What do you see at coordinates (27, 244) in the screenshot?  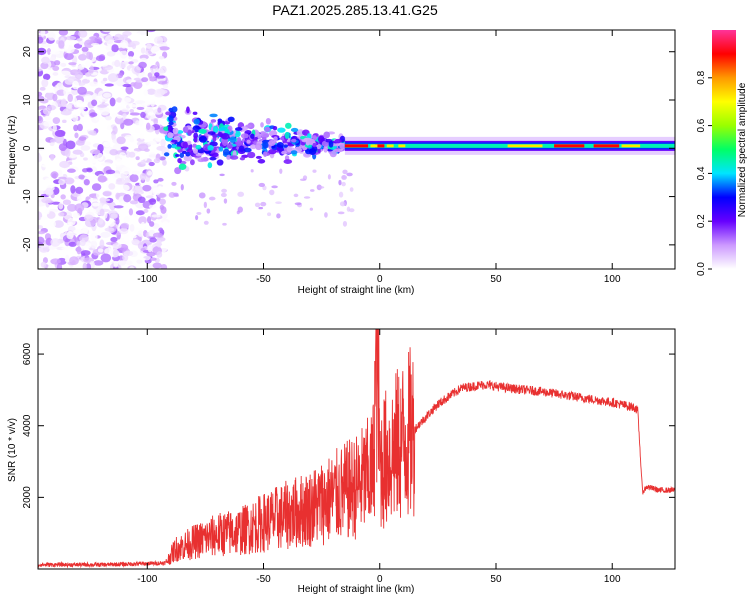 I see `spectrogram-y-tick-label: -20` at bounding box center [27, 244].